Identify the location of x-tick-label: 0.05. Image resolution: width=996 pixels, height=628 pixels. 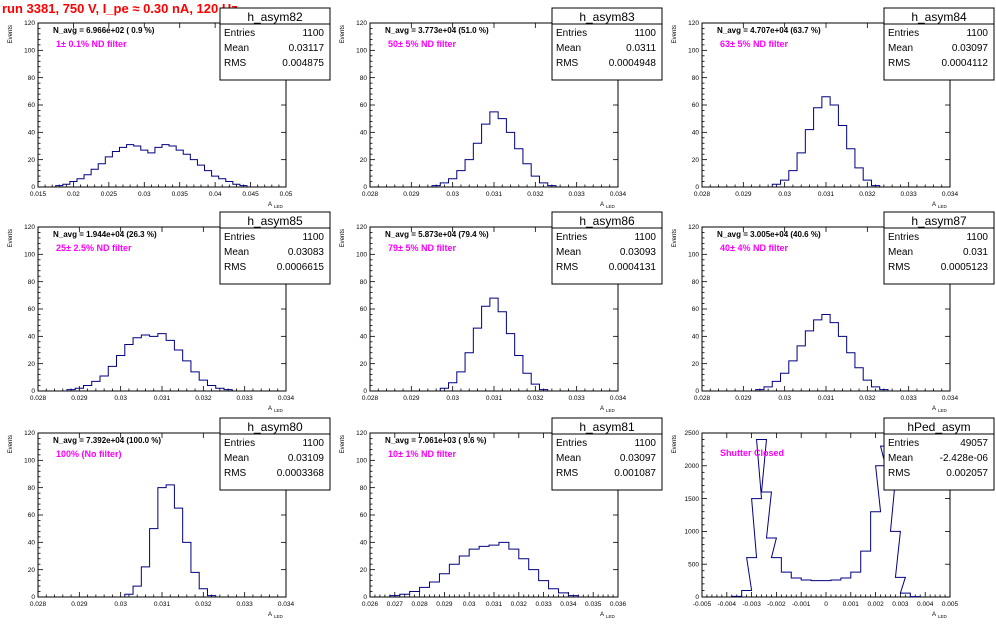
(286, 194).